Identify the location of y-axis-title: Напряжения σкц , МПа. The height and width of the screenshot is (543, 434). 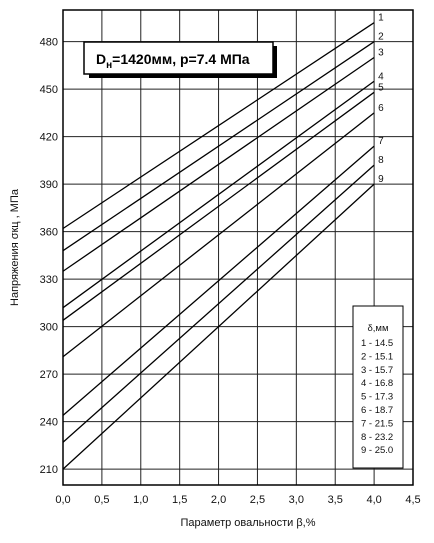
(15, 247).